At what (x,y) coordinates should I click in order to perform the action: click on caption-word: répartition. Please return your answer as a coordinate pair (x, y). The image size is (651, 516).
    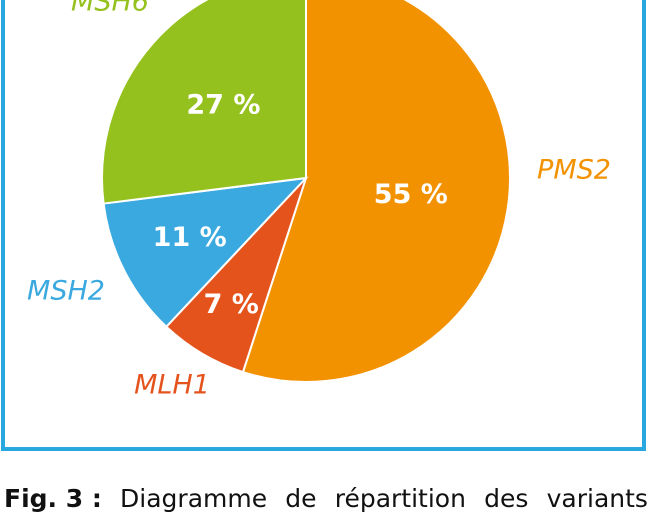
    Looking at the image, I should click on (400, 498).